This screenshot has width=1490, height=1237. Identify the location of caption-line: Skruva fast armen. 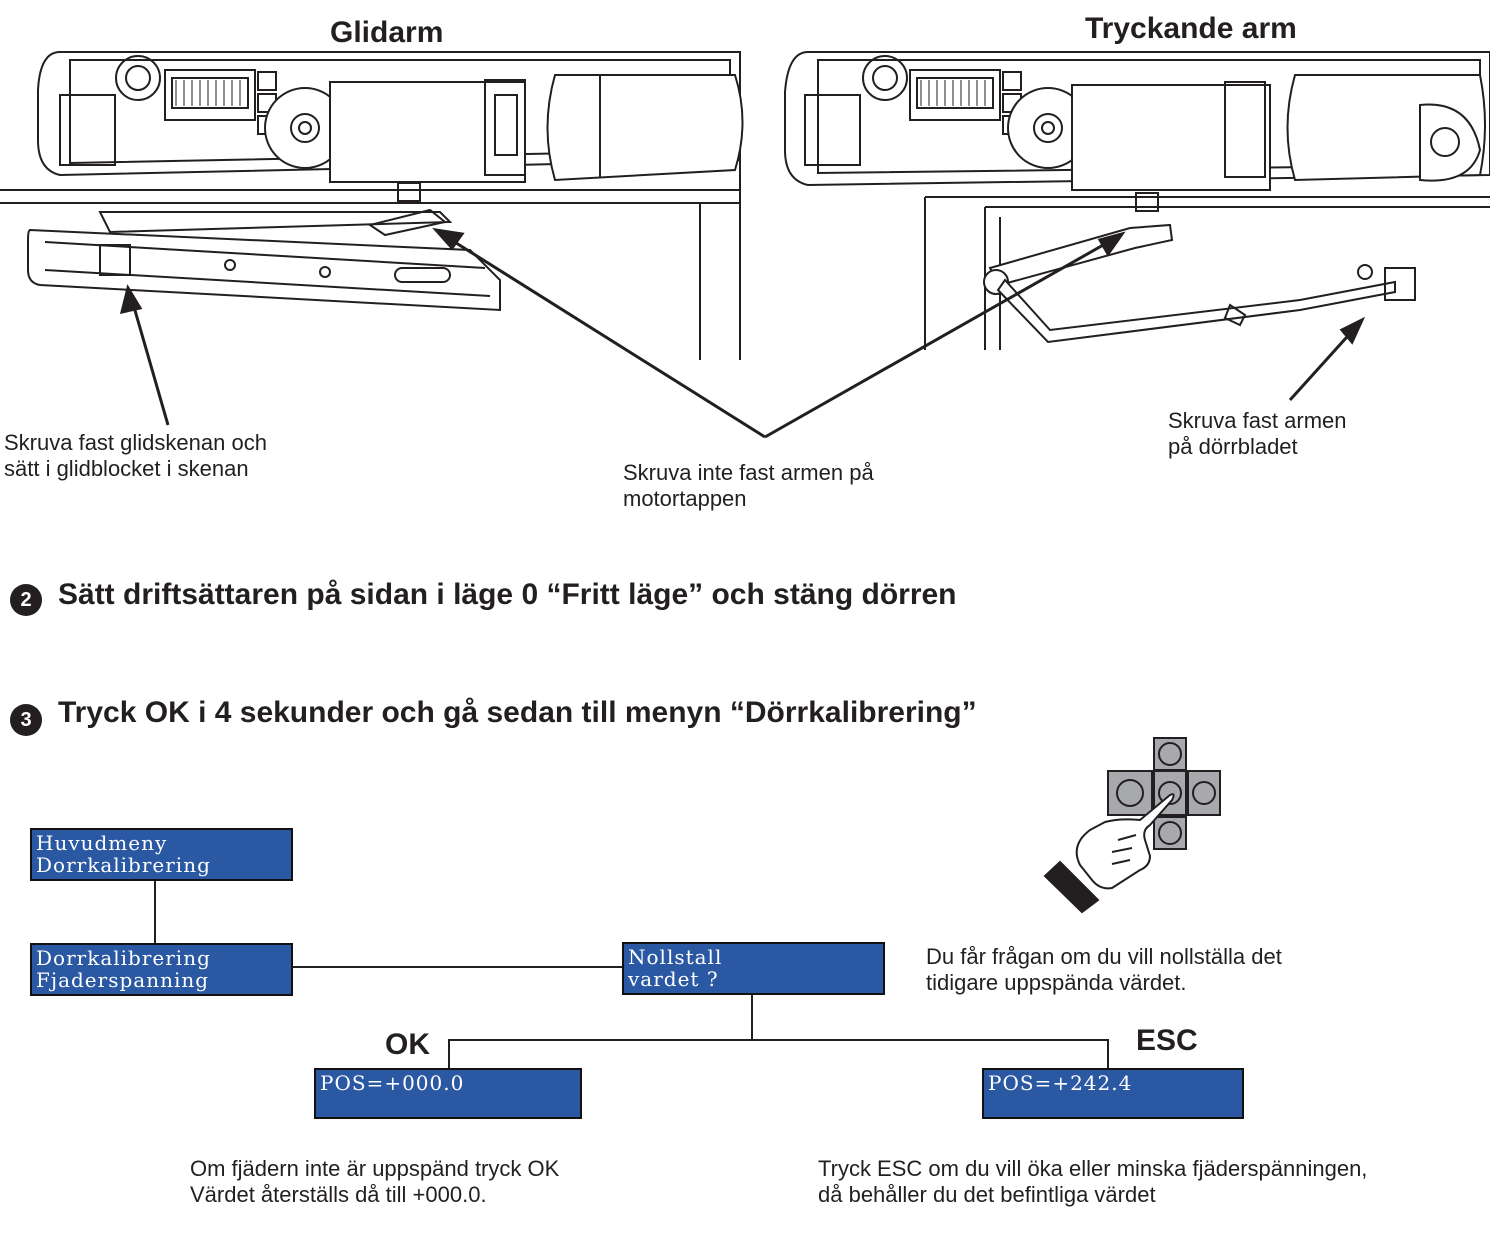
(1257, 420).